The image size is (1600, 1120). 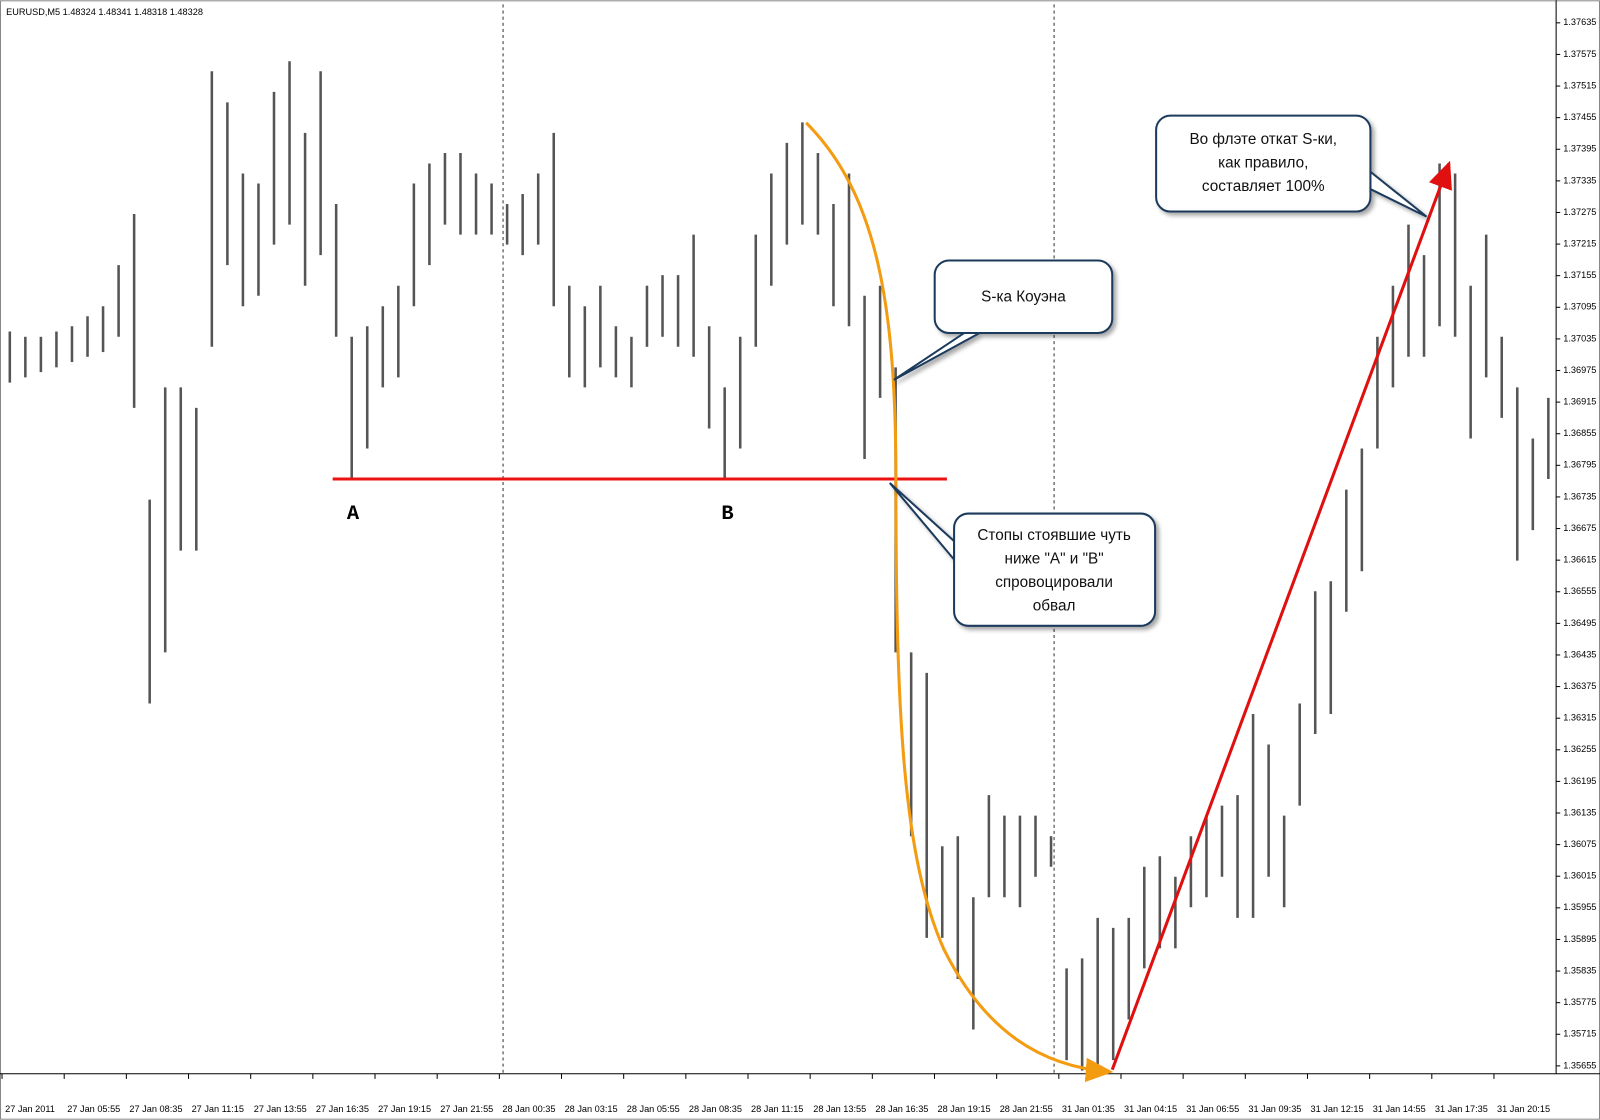 I want to click on y-tick-label: 1.36195, so click(x=1579, y=781).